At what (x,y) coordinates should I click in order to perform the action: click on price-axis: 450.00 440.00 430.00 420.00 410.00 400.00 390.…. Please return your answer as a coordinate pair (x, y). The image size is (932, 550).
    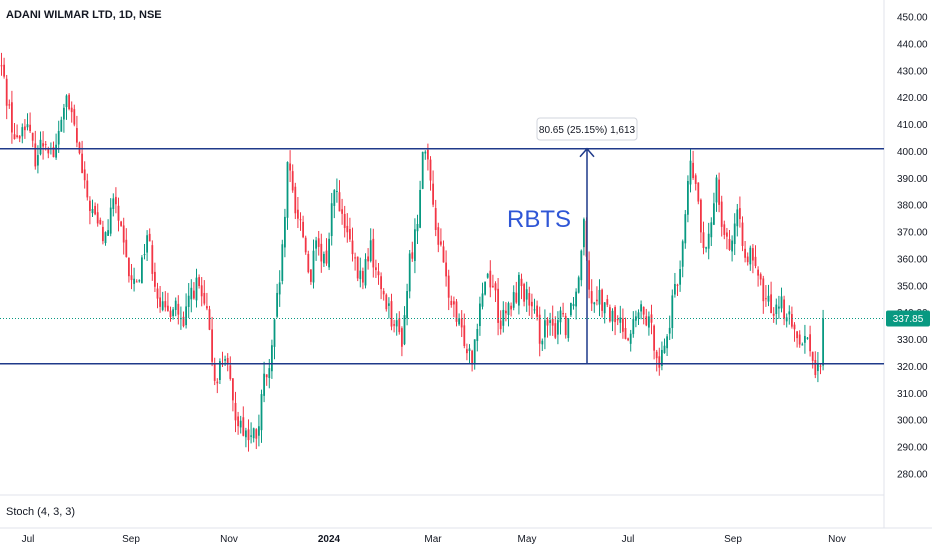
    Looking at the image, I should click on (908, 247).